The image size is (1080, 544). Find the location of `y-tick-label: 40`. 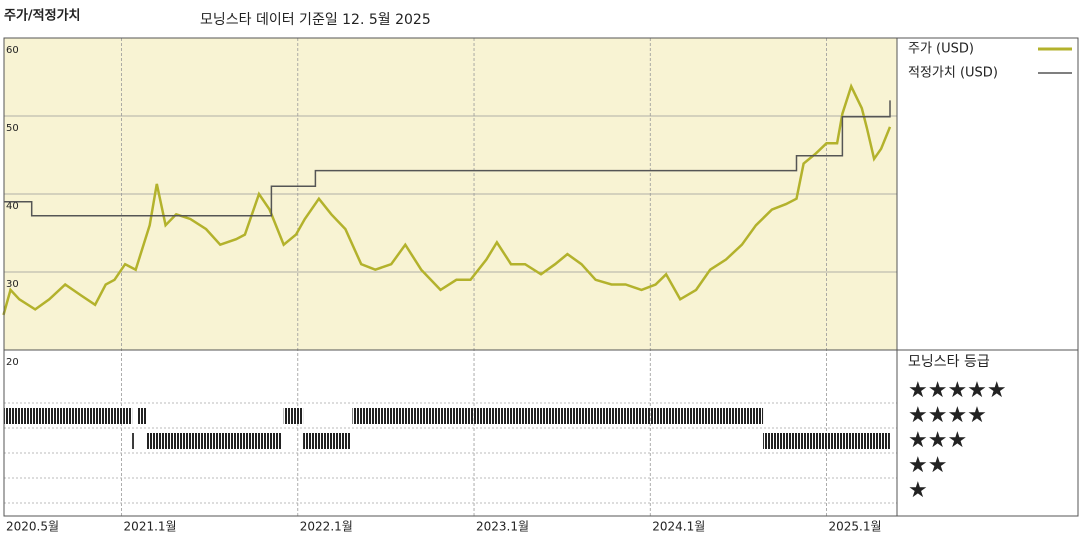

y-tick-label: 40 is located at coordinates (12, 206).